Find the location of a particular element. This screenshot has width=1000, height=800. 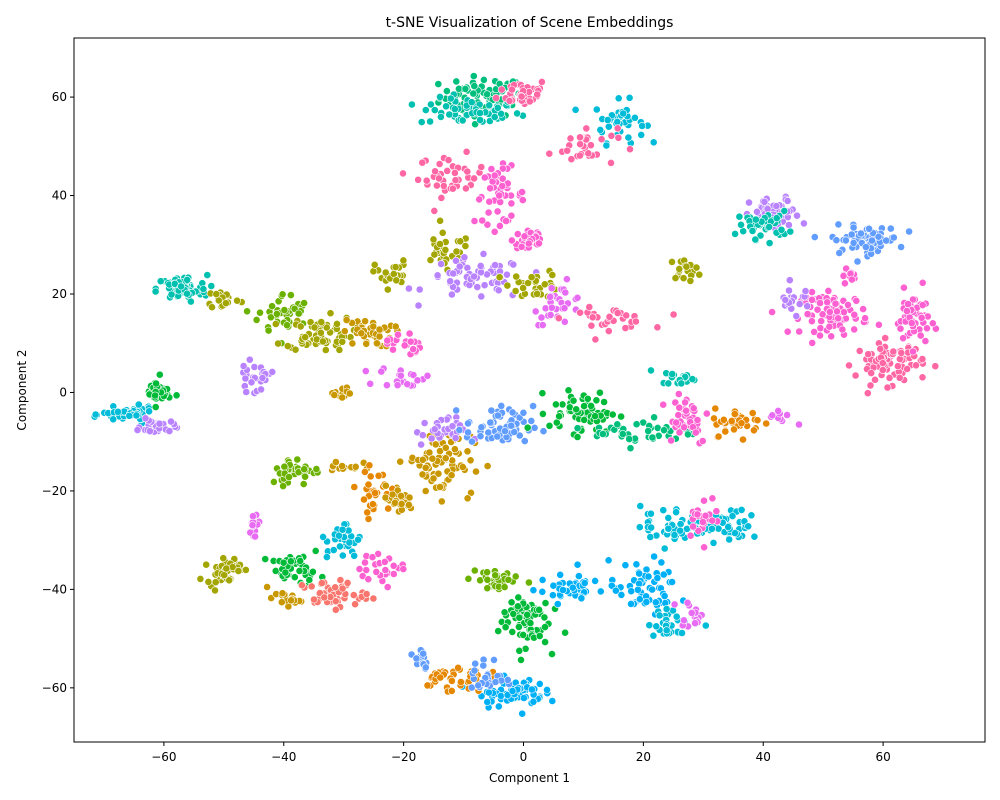

x-tick-label: 20 is located at coordinates (643, 757).